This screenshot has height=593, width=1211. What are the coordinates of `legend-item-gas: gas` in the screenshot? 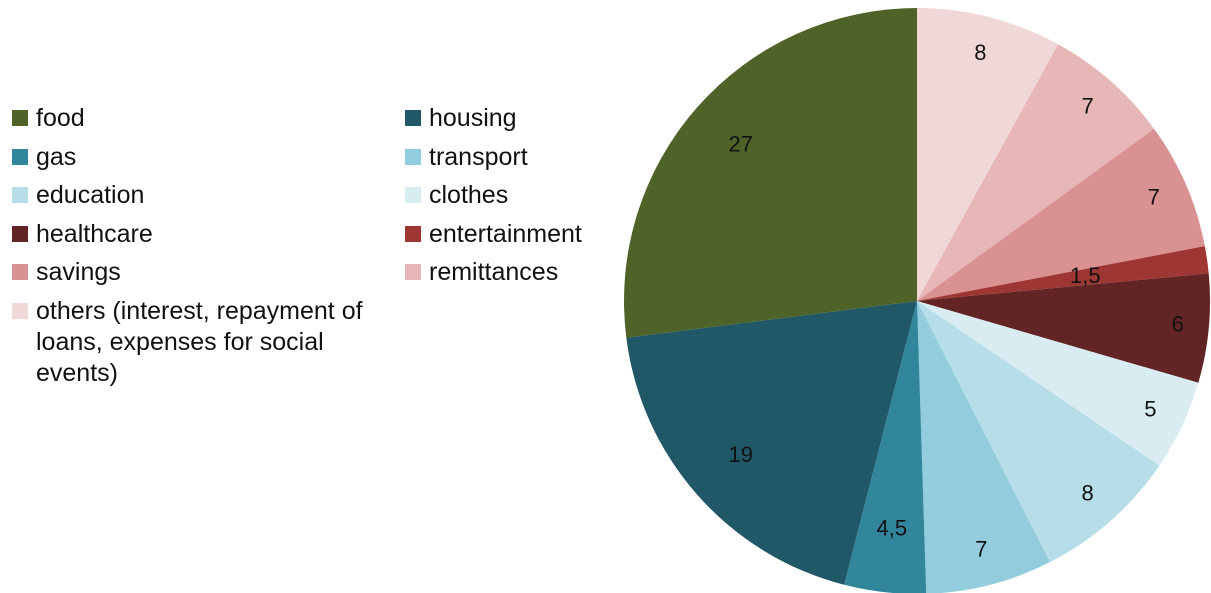 It's located at (44, 157).